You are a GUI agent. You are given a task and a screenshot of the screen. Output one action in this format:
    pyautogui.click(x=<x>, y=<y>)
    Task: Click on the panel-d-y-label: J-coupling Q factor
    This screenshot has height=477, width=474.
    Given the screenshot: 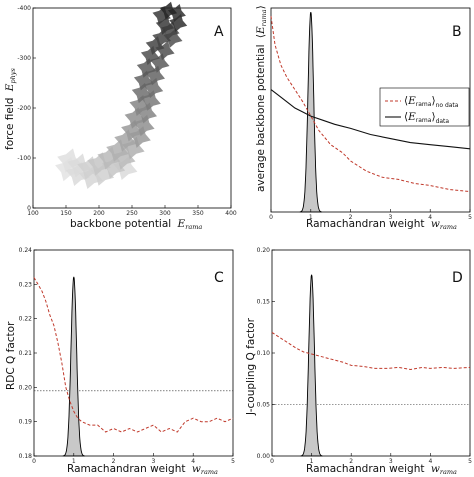 What is the action you would take?
    pyautogui.click(x=251, y=366)
    